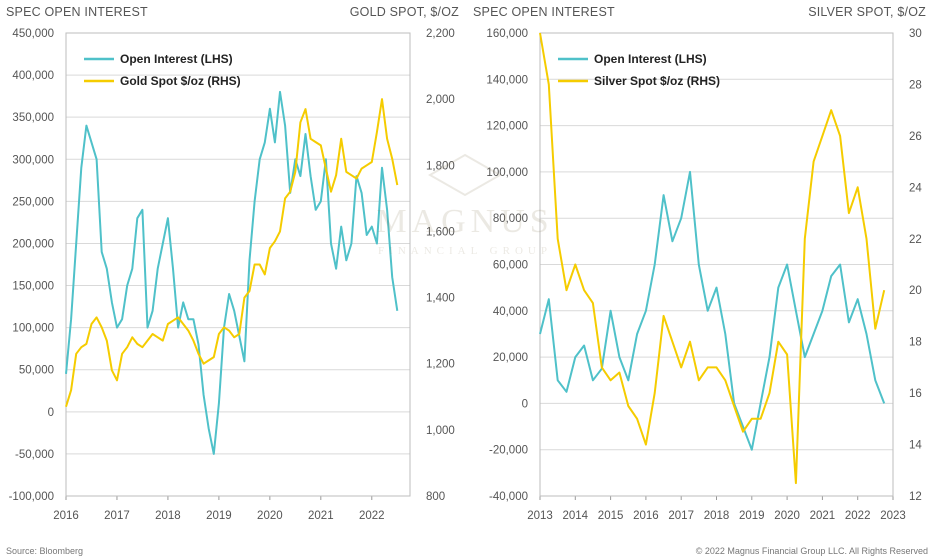 This screenshot has height=559, width=934. What do you see at coordinates (915, 446) in the screenshot?
I see `y2-tick-label: 14` at bounding box center [915, 446].